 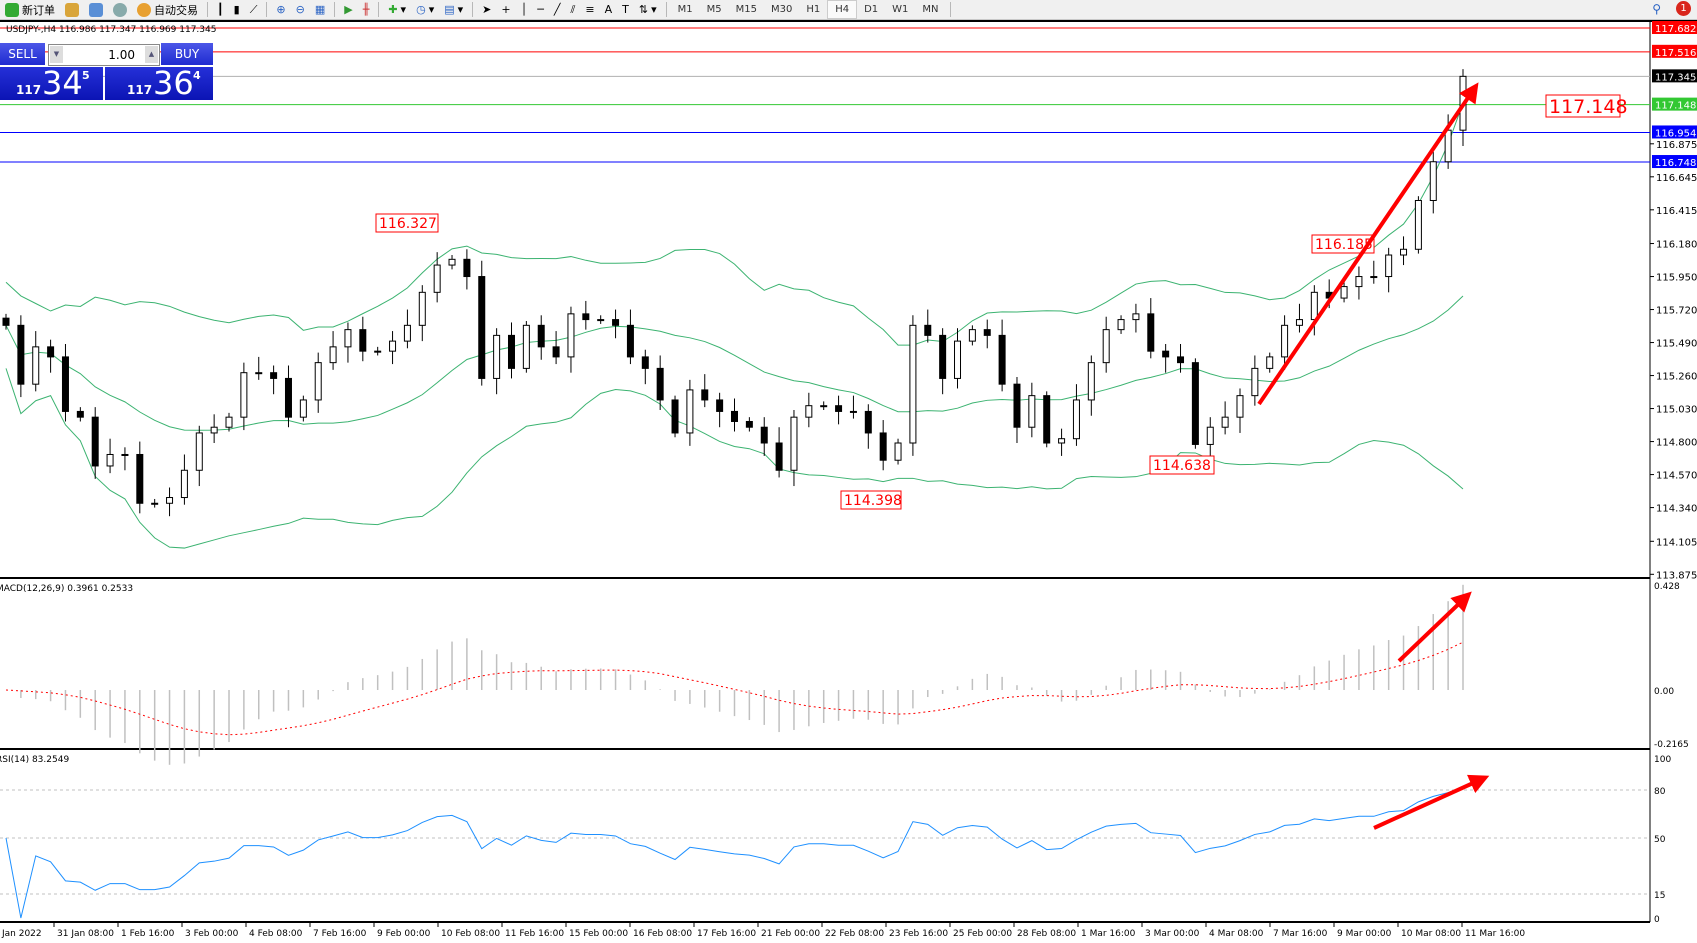 What do you see at coordinates (714, 9) in the screenshot?
I see `timeframe-m5: M5` at bounding box center [714, 9].